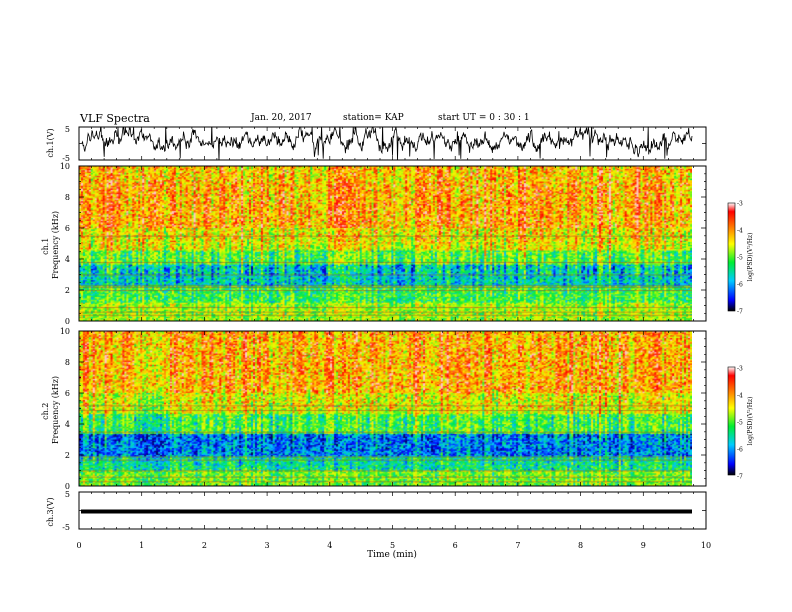 This screenshot has height=612, width=792. I want to click on ch1-spectrogram-colorbar-tick-label: -4, so click(740, 231).